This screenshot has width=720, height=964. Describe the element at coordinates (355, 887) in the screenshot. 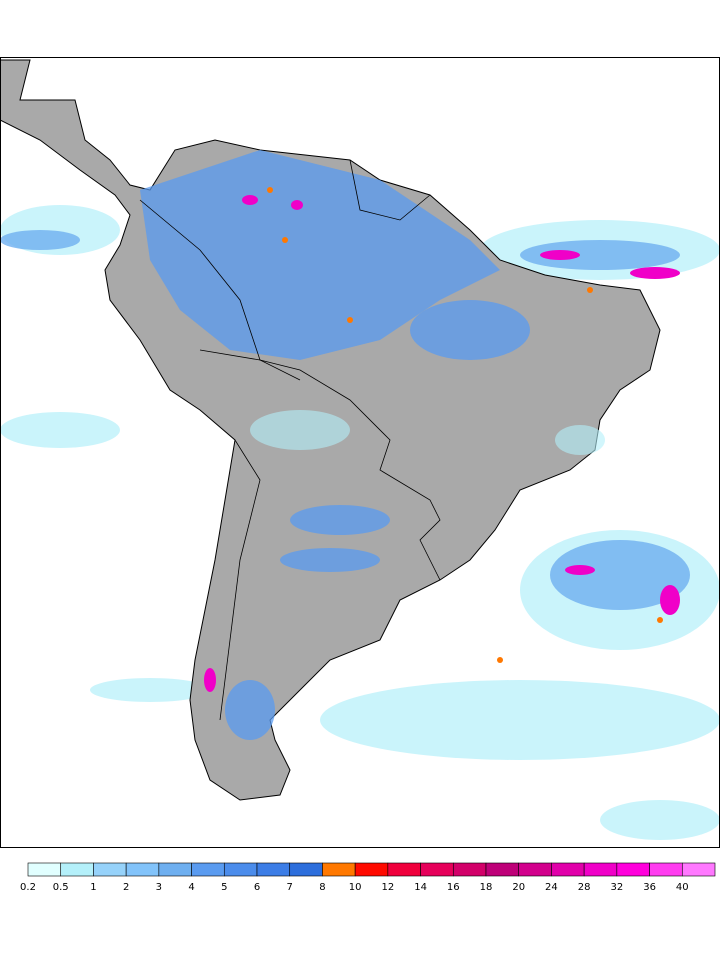

I see `legend-label: 10` at that location.